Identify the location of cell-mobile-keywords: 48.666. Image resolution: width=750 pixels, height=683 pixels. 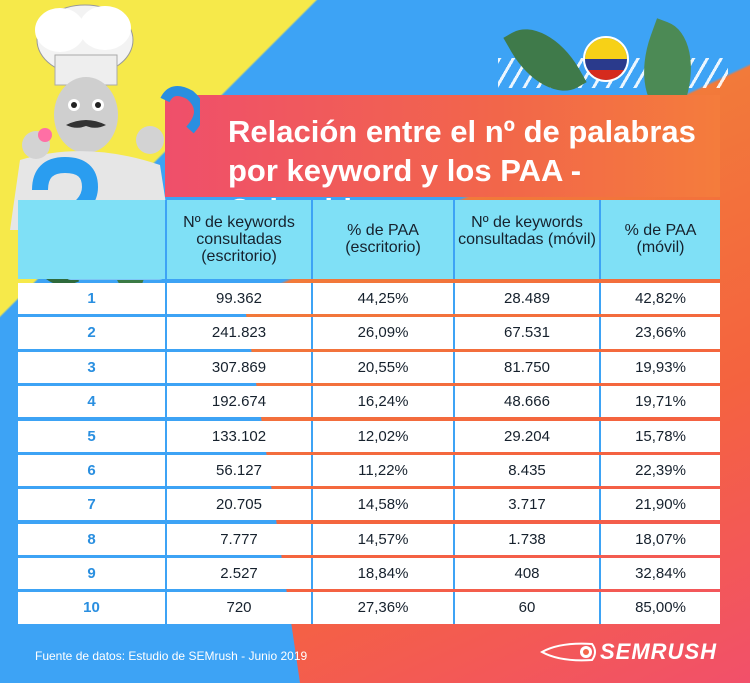
(526, 402).